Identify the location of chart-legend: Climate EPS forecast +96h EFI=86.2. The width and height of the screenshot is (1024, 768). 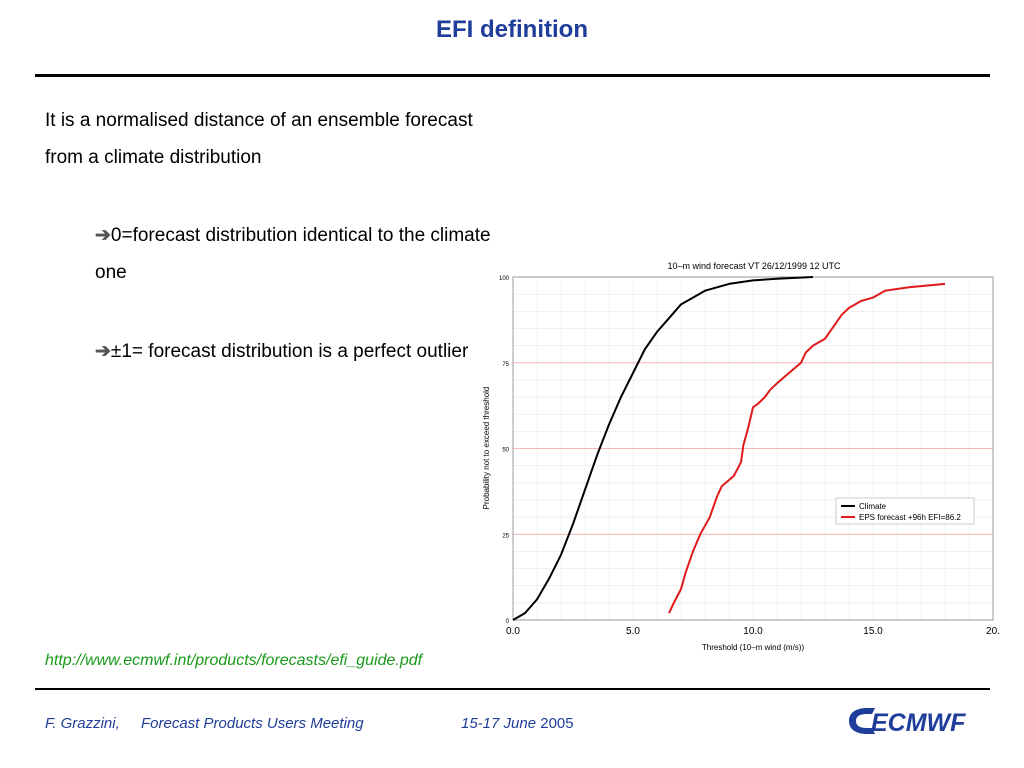
(905, 511).